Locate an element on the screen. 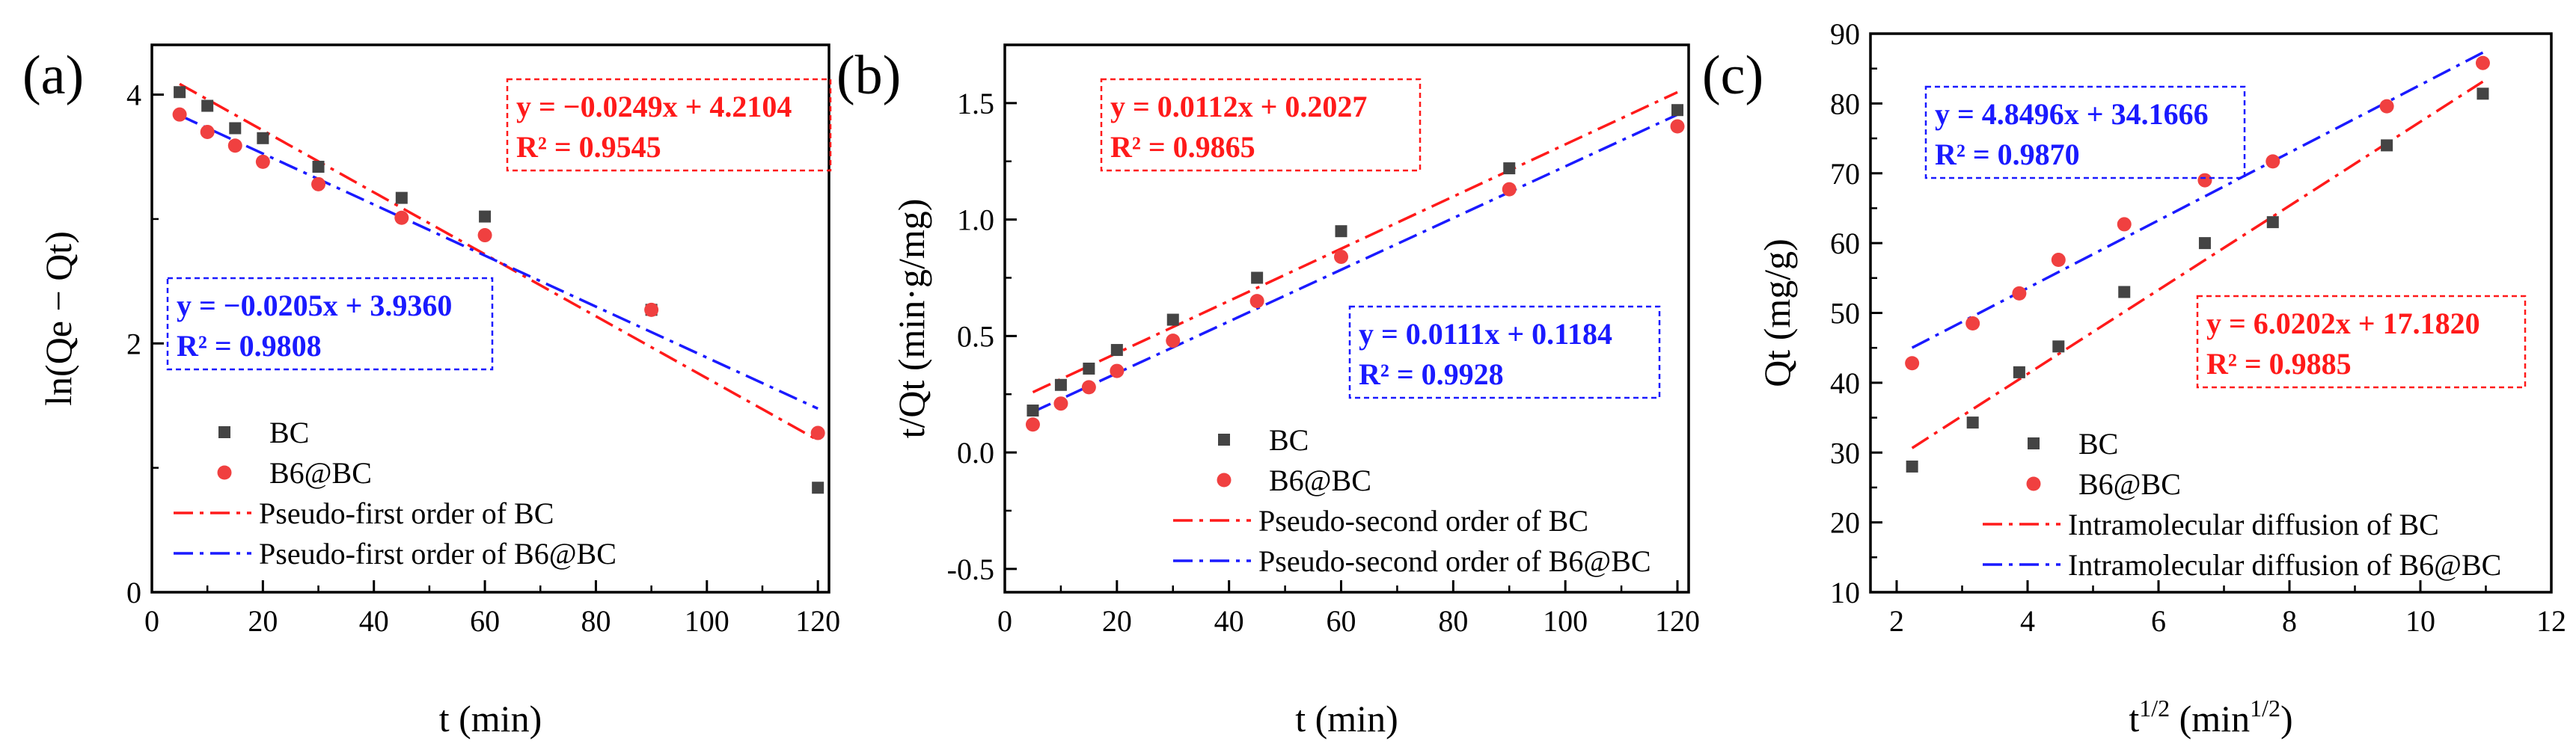  legend-label: Intramolecular diffusion of BC is located at coordinates (2253, 524).